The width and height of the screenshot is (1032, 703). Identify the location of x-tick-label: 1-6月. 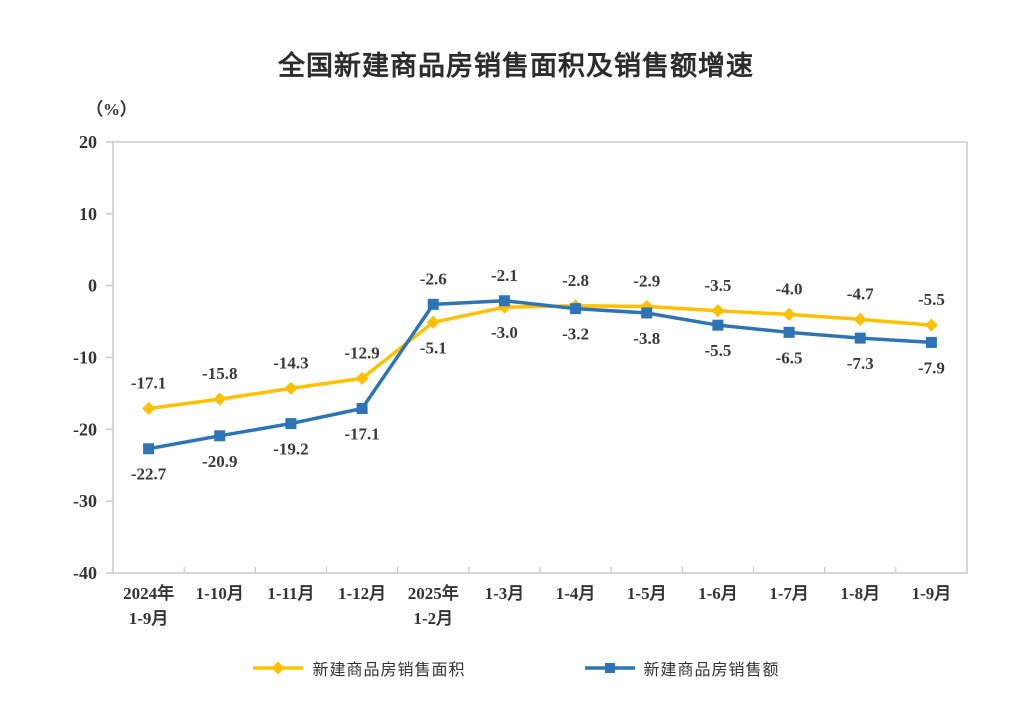
(718, 593).